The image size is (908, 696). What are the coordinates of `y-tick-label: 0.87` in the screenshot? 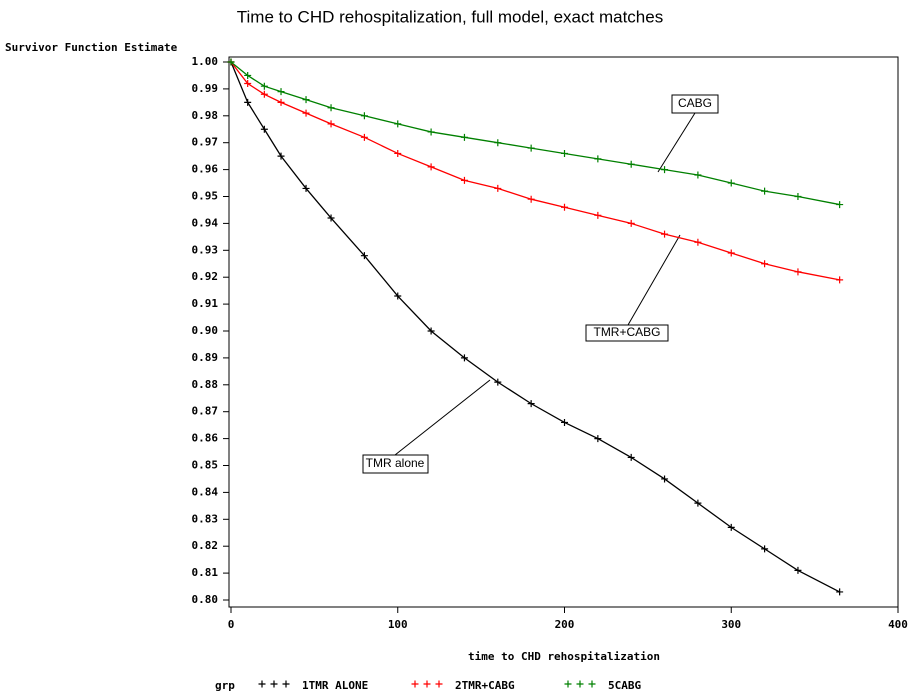 It's located at (205, 411).